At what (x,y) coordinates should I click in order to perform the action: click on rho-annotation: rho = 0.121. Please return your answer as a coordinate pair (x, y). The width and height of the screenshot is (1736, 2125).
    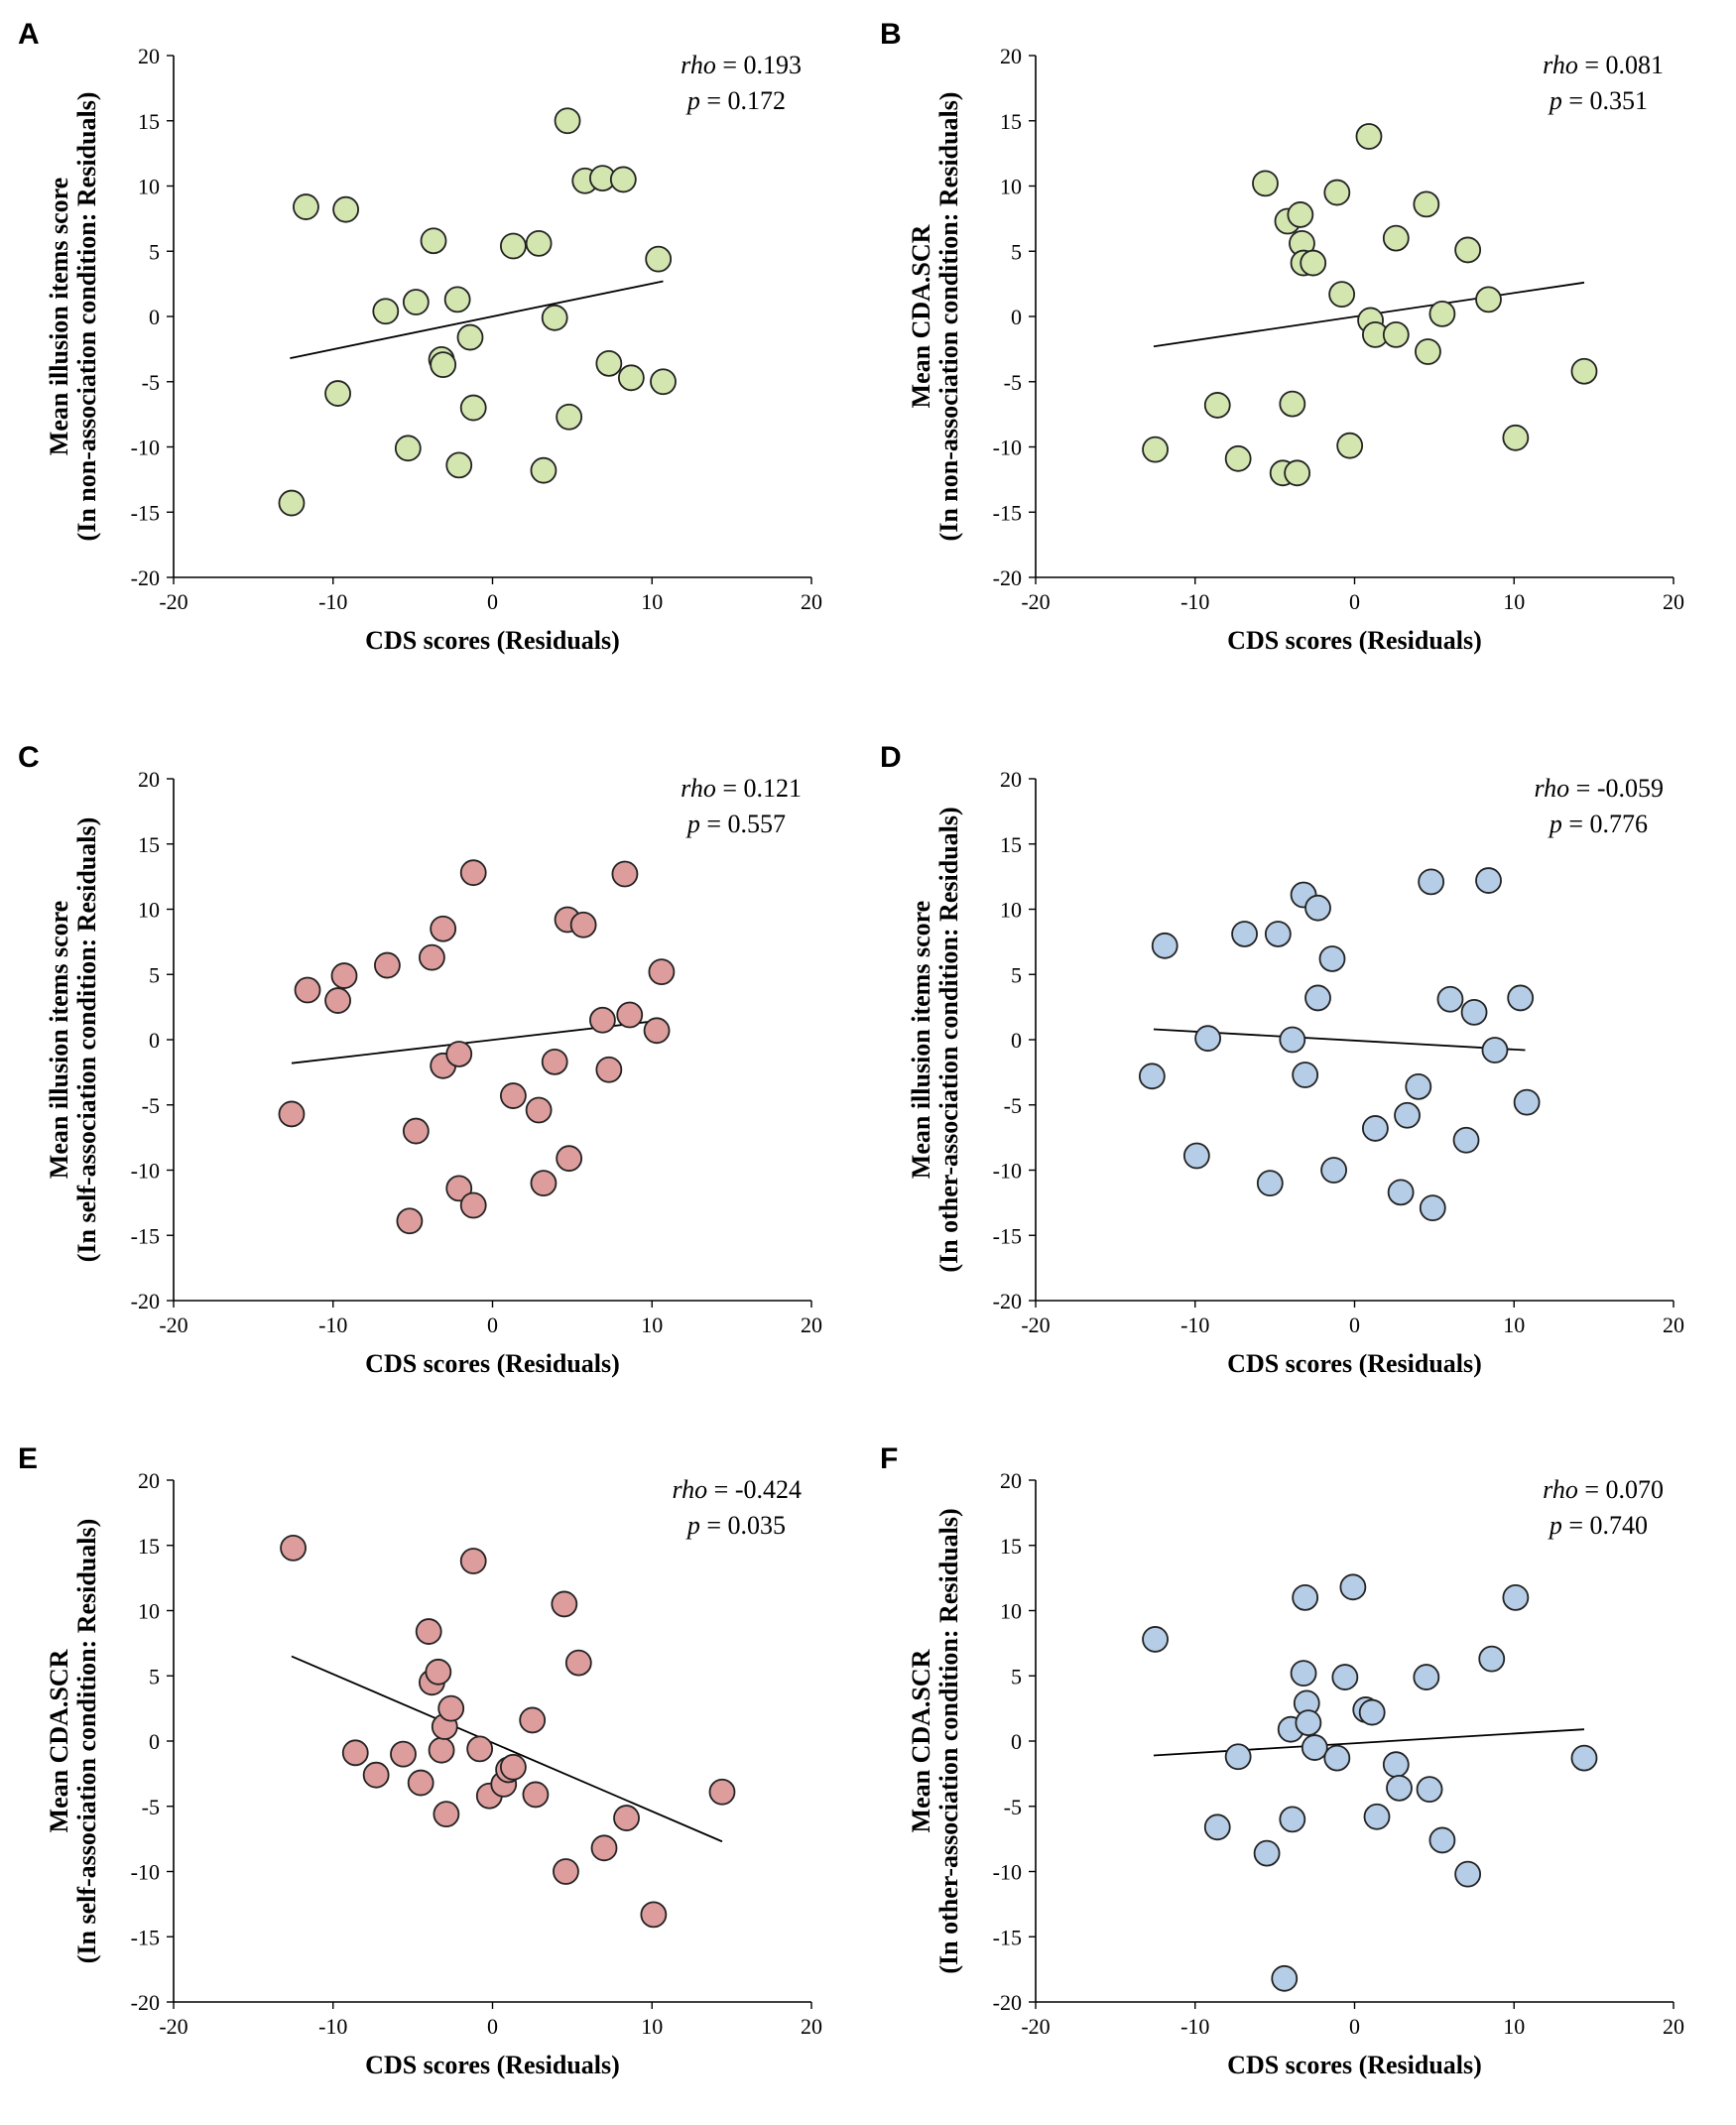
    Looking at the image, I should click on (741, 788).